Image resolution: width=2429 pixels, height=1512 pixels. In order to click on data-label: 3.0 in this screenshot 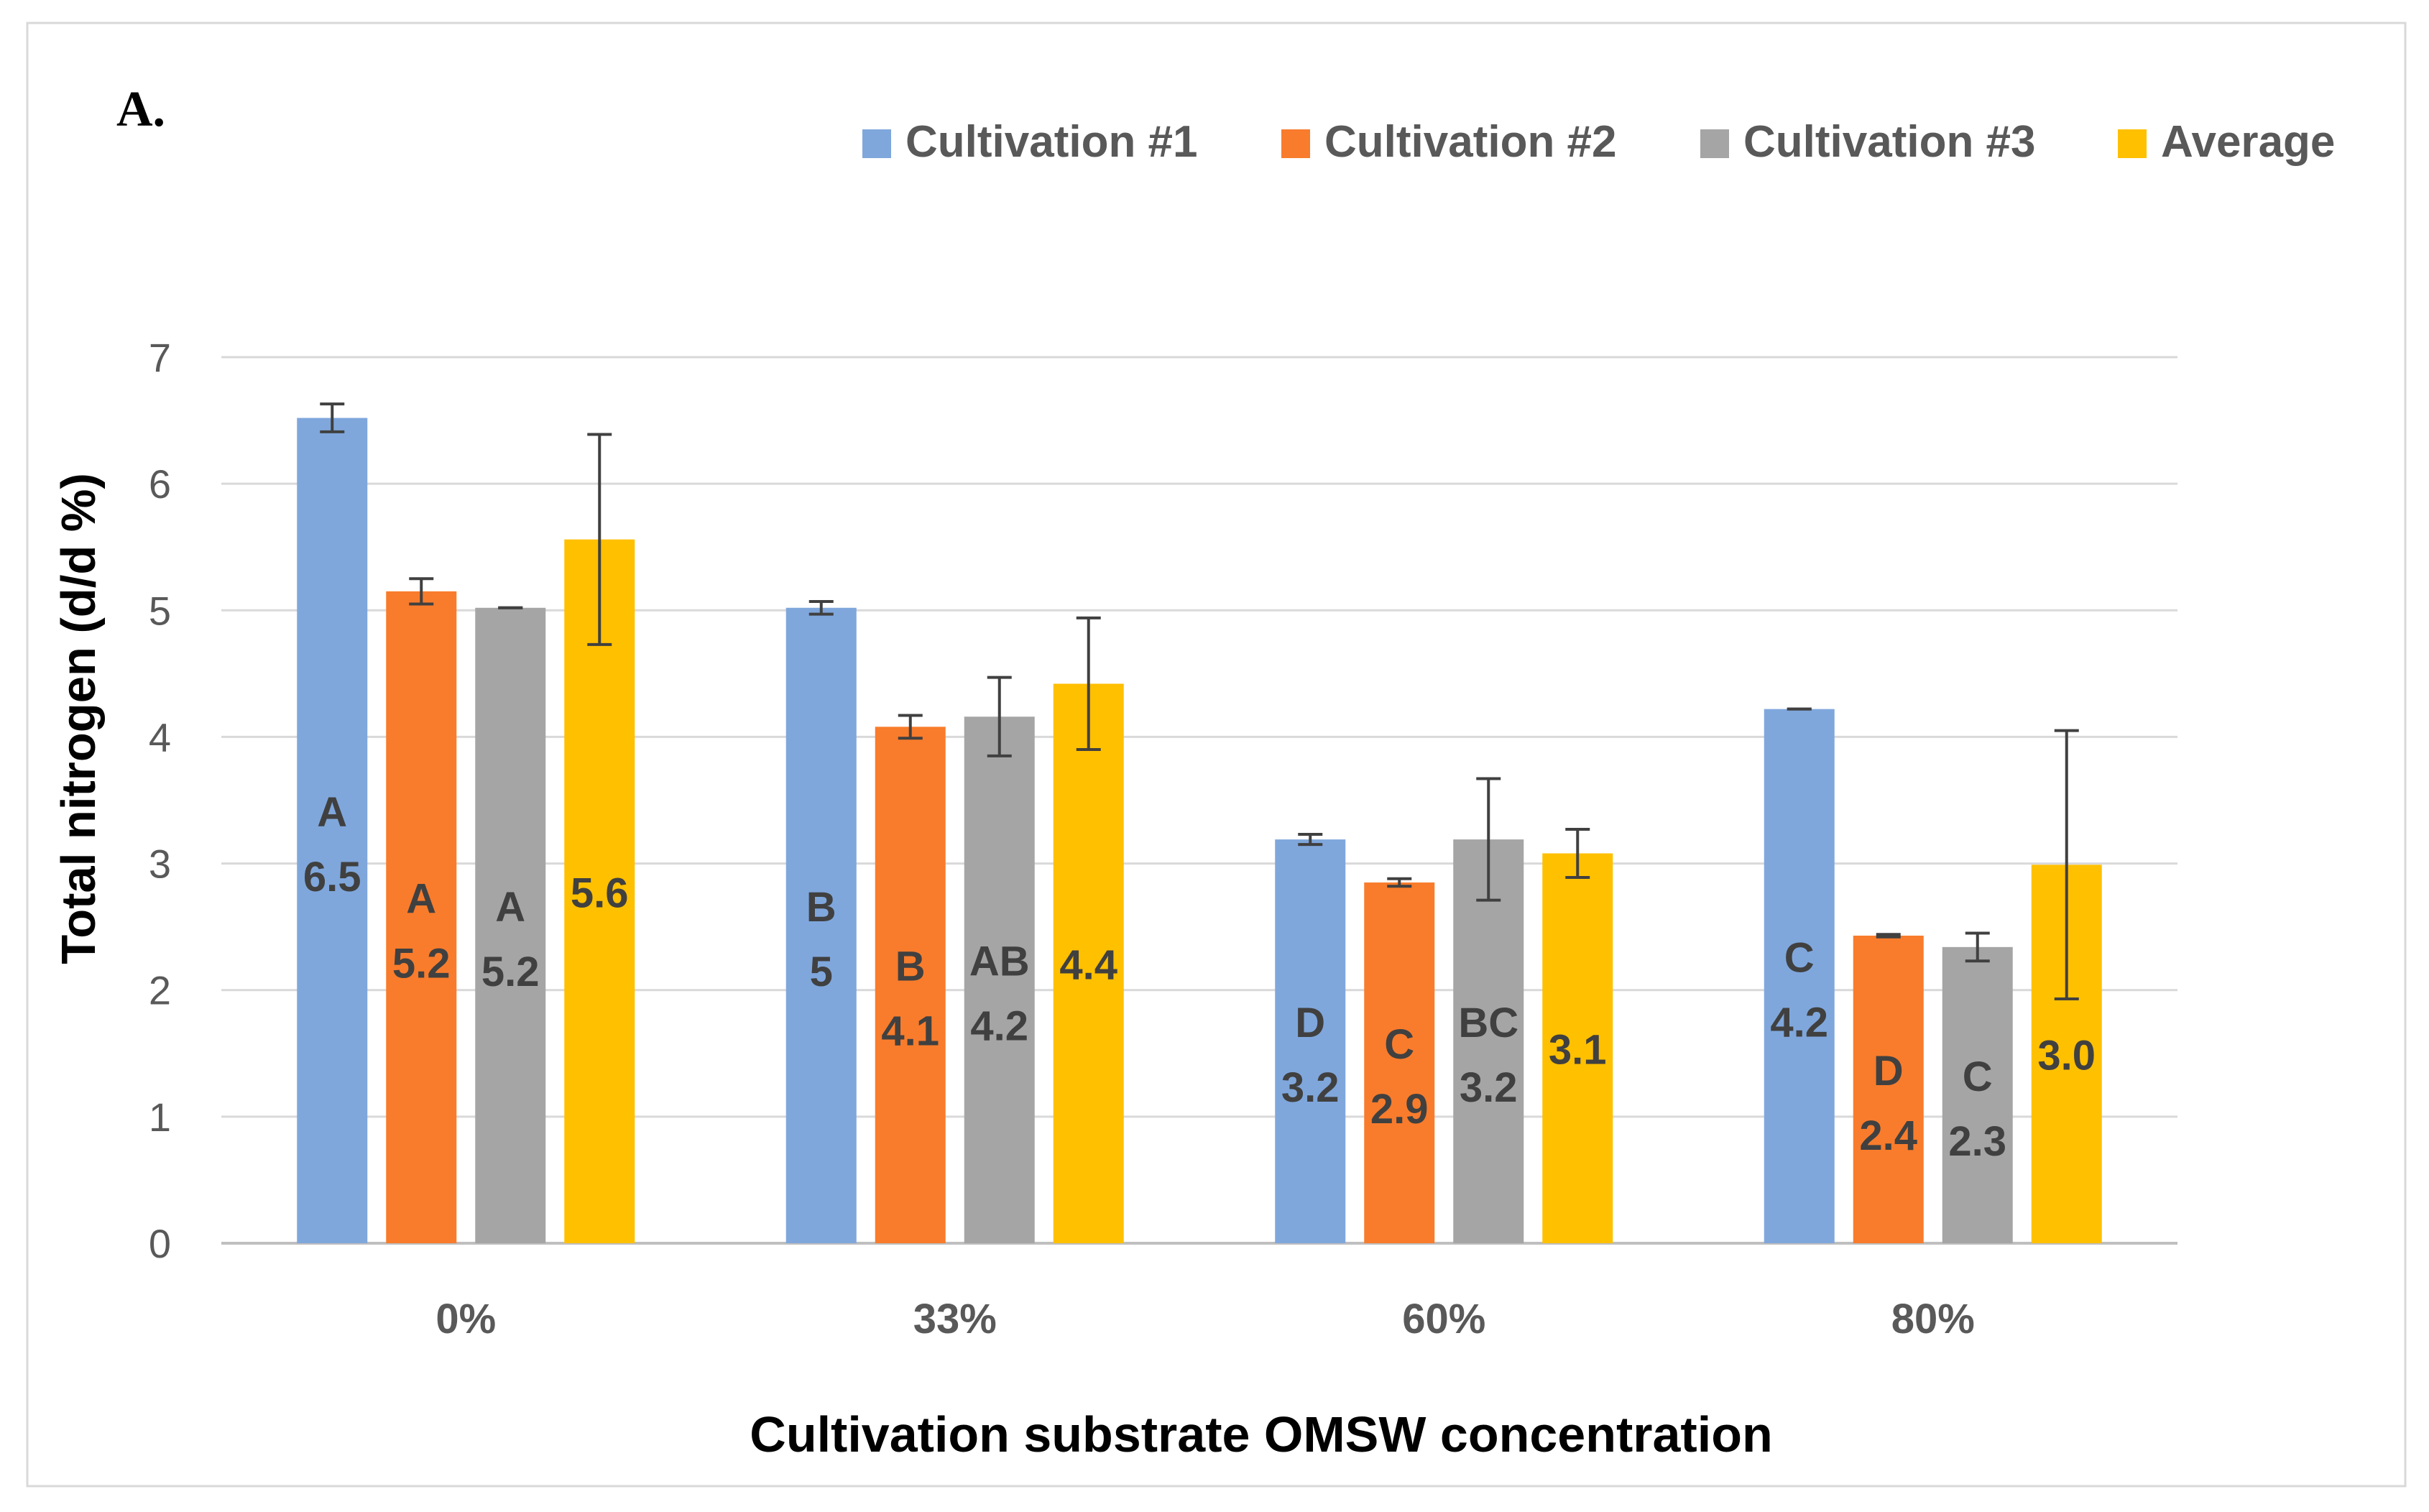, I will do `click(2066, 1056)`.